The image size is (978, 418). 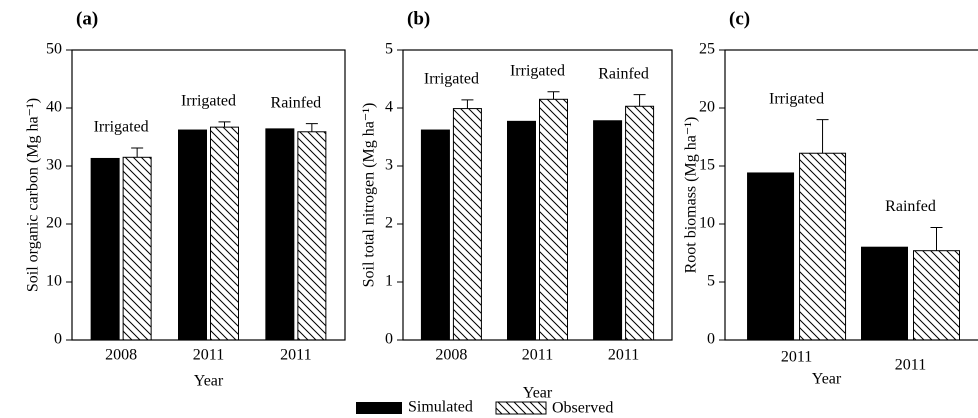 What do you see at coordinates (691, 195) in the screenshot?
I see `y-axis-label: Root biomass (Mg ha⁻¹)` at bounding box center [691, 195].